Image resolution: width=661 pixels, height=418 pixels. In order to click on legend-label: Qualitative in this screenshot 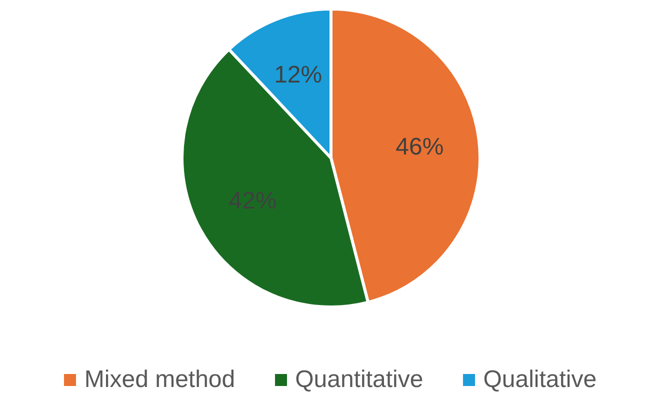, I will do `click(540, 380)`.